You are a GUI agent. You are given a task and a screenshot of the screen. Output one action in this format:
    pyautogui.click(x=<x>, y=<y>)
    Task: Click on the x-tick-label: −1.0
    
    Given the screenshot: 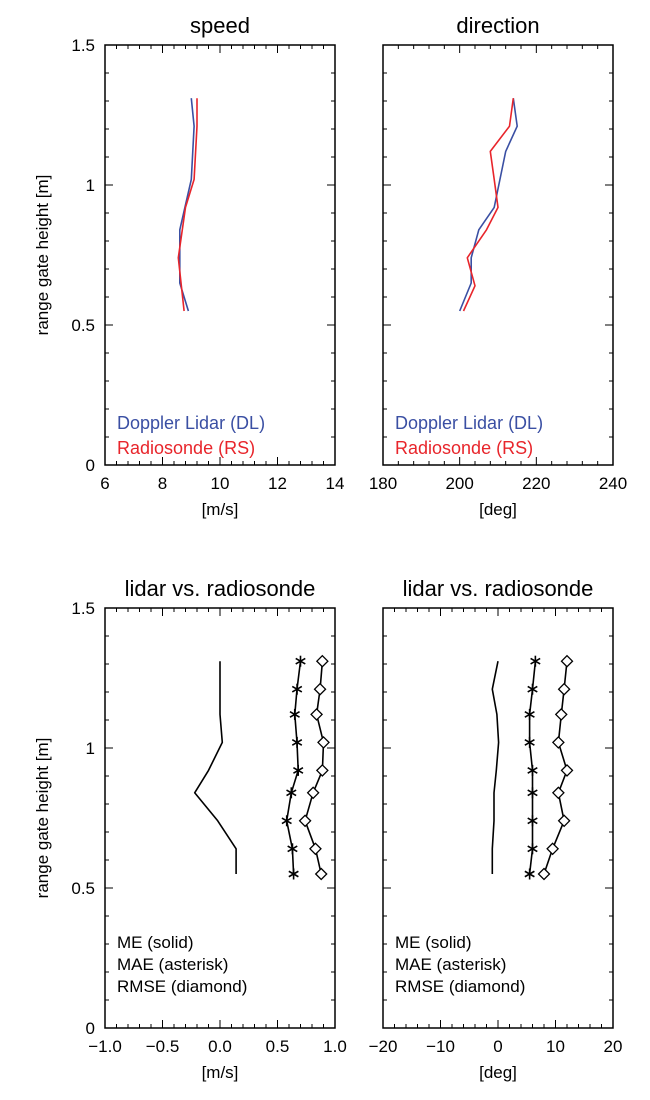 What is the action you would take?
    pyautogui.click(x=105, y=1046)
    